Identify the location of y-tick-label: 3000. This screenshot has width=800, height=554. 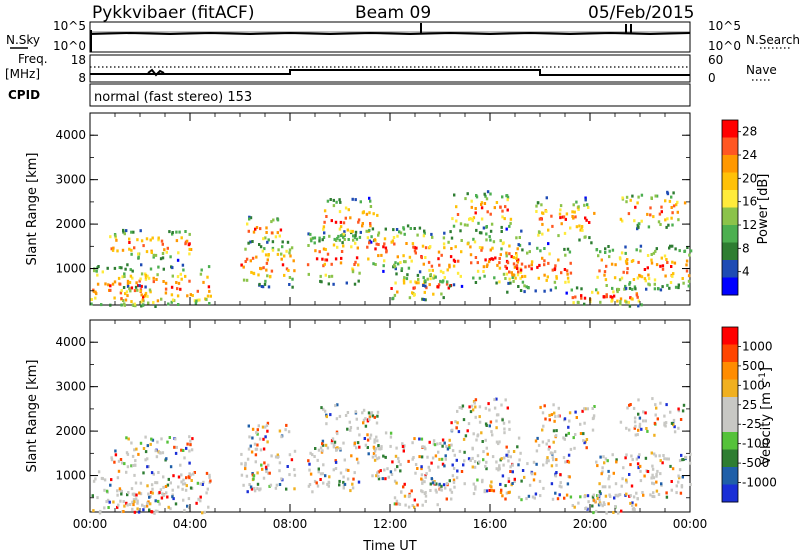
(70, 180).